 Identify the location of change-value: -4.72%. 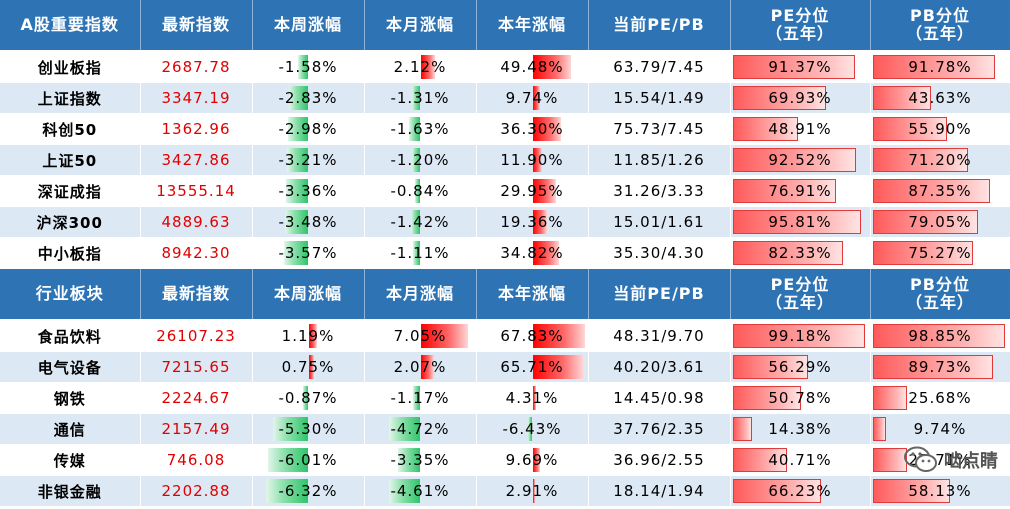
(420, 429).